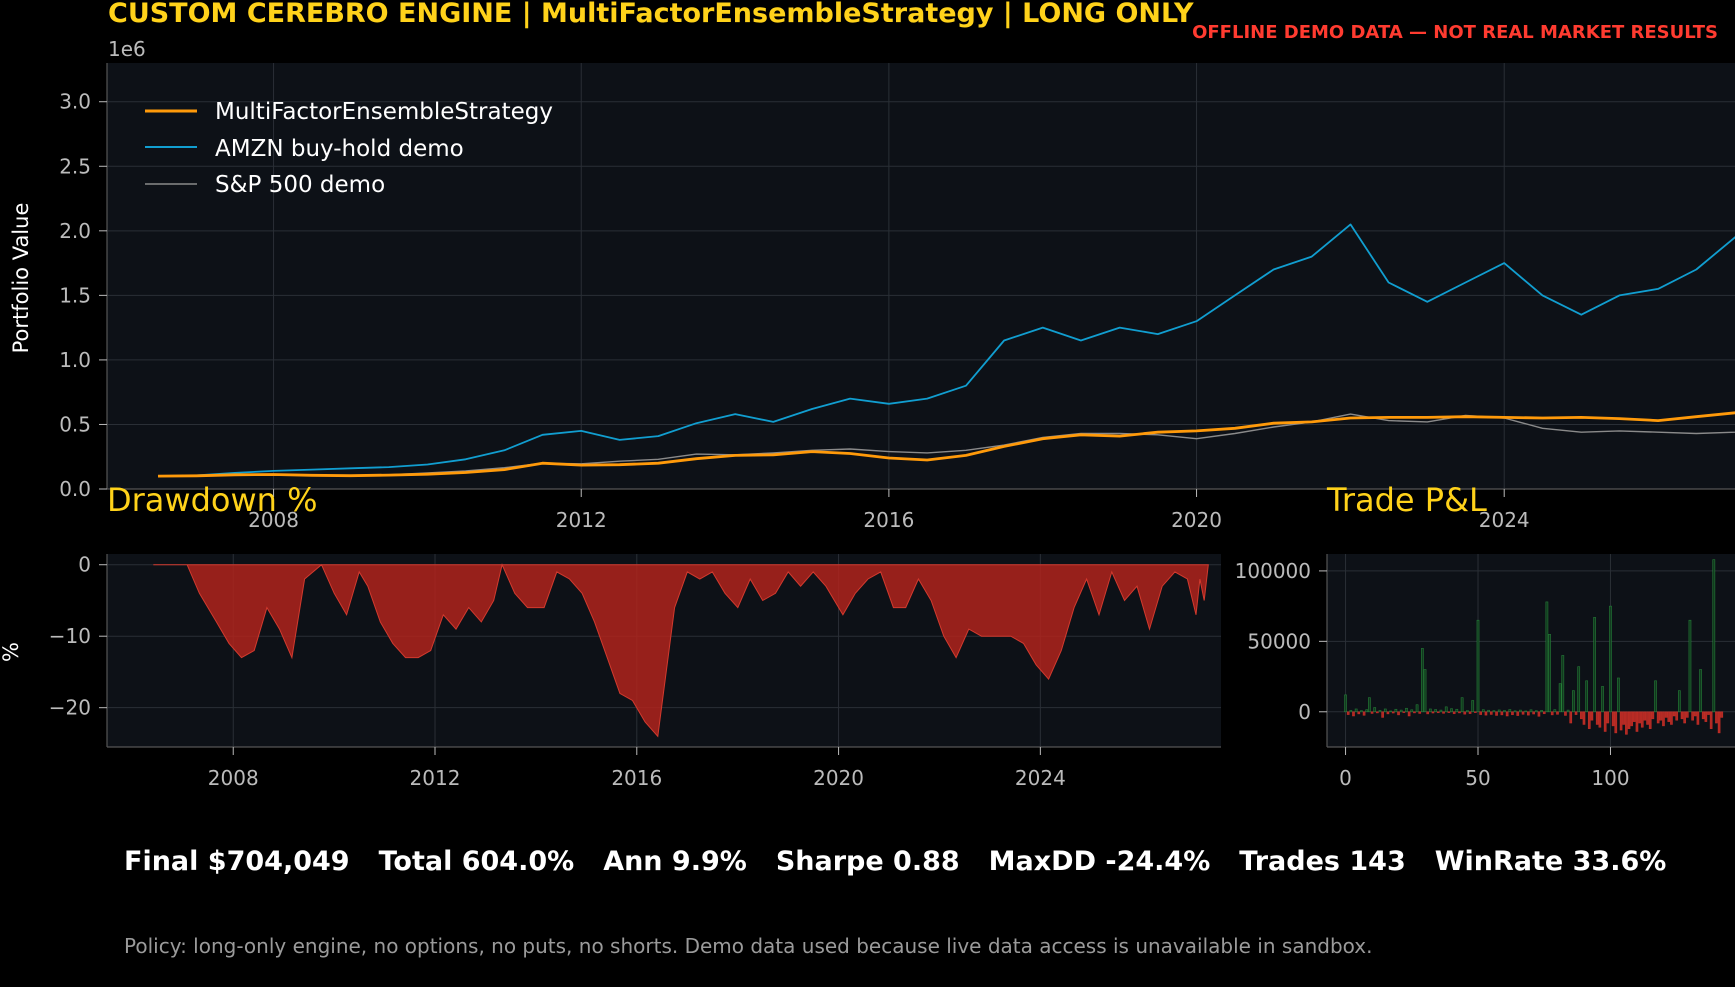 The height and width of the screenshot is (987, 1735). I want to click on equity-x-tick-label: 2020, so click(1196, 520).